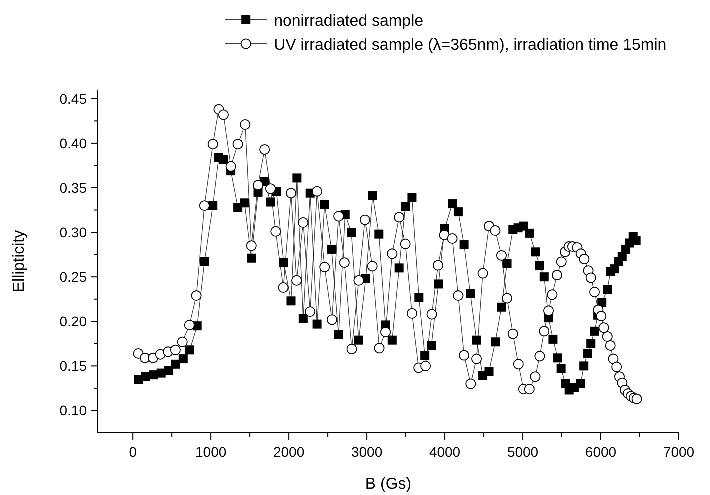 This screenshot has width=710, height=495. Describe the element at coordinates (470, 45) in the screenshot. I see `legend-label: UV irradiated sample (λ=365nm), irradiation time 15min` at that location.